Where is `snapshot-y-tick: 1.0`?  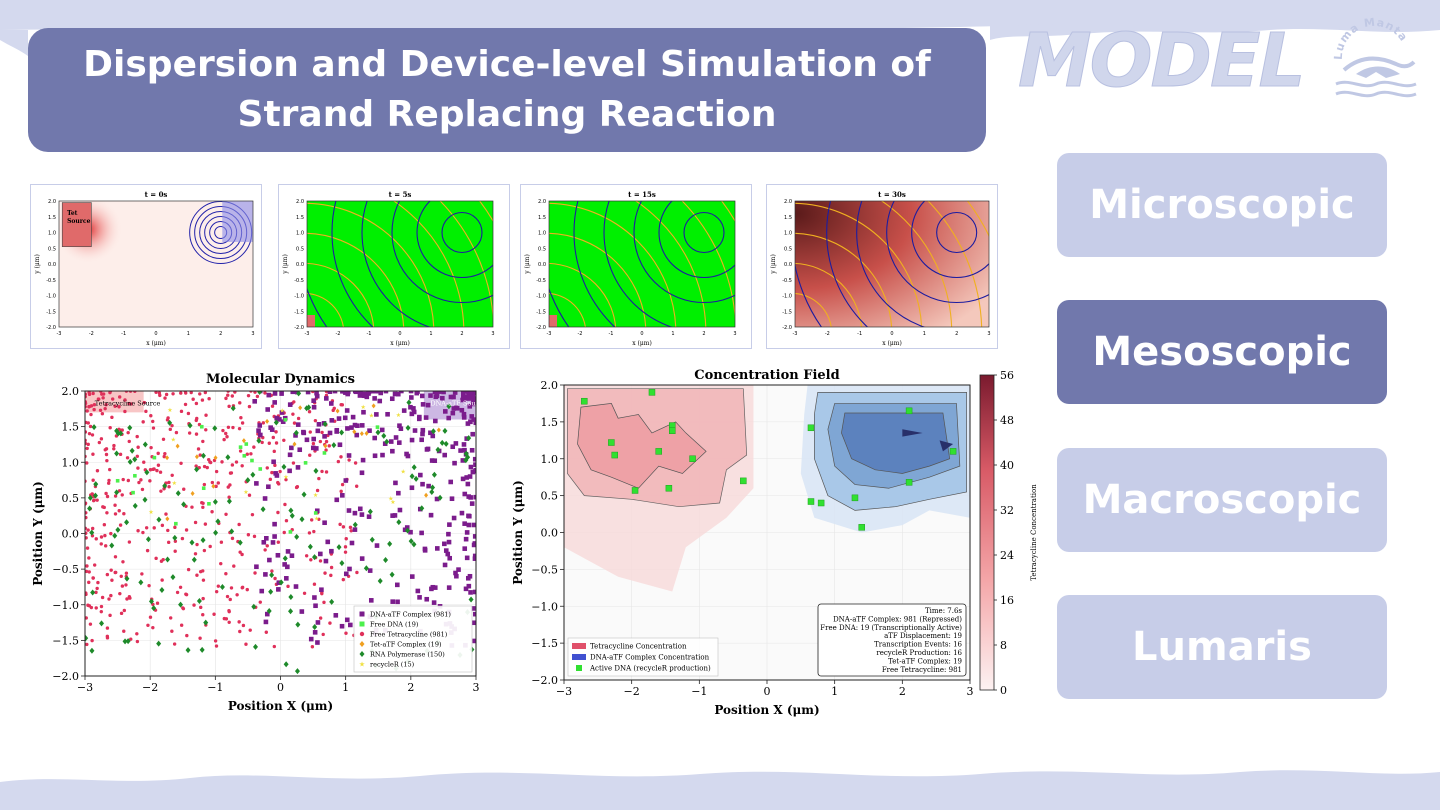 snapshot-y-tick: 1.0 is located at coordinates (300, 234).